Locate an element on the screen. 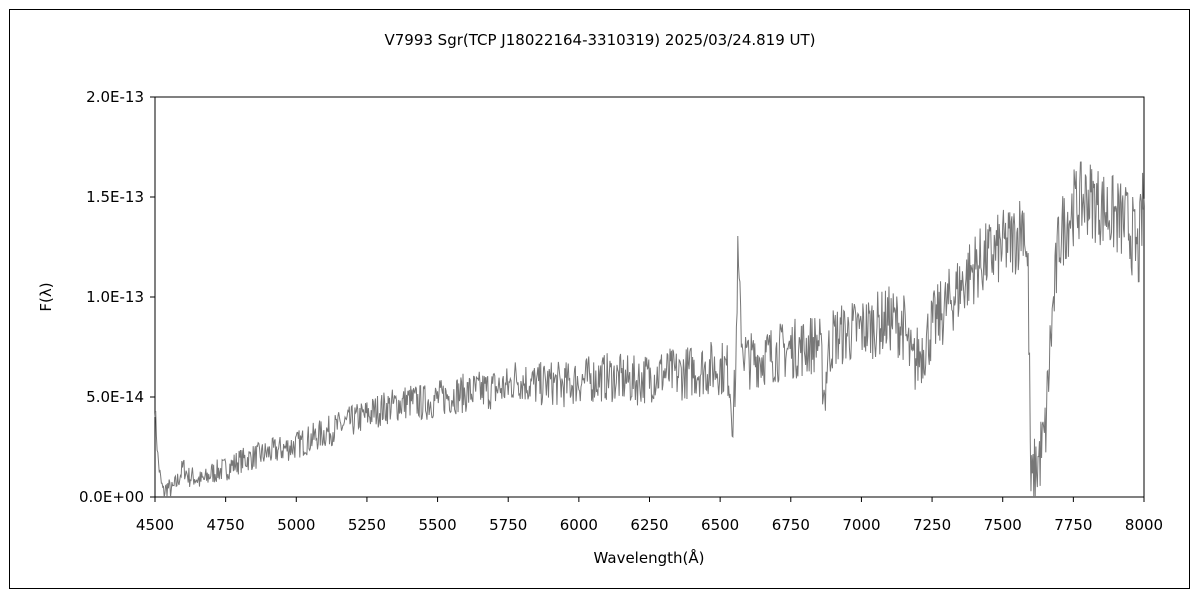 The height and width of the screenshot is (600, 1200). y-tick-label: 1.0E-13 is located at coordinates (115, 297).